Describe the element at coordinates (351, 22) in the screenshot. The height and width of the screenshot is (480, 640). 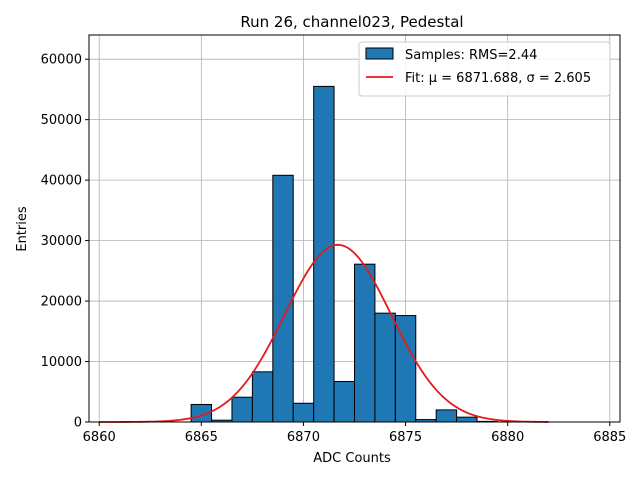
I see `chart-title: Run 26, channel023, Pedestal` at that location.